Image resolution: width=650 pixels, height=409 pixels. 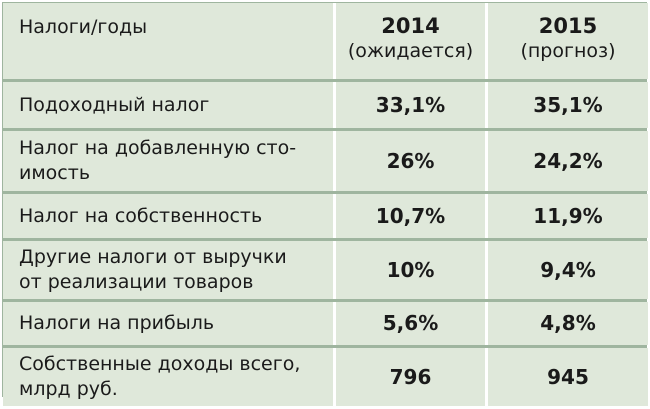 I want to click on row-label: Налог на добавленную сто- имость, so click(x=168, y=161).